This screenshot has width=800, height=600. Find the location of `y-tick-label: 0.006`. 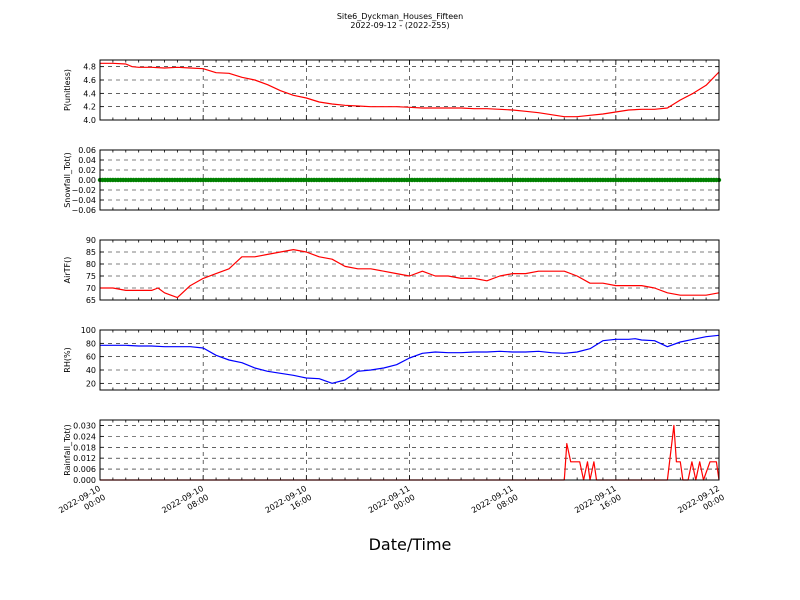

y-tick-label: 0.006 is located at coordinates (84, 469).